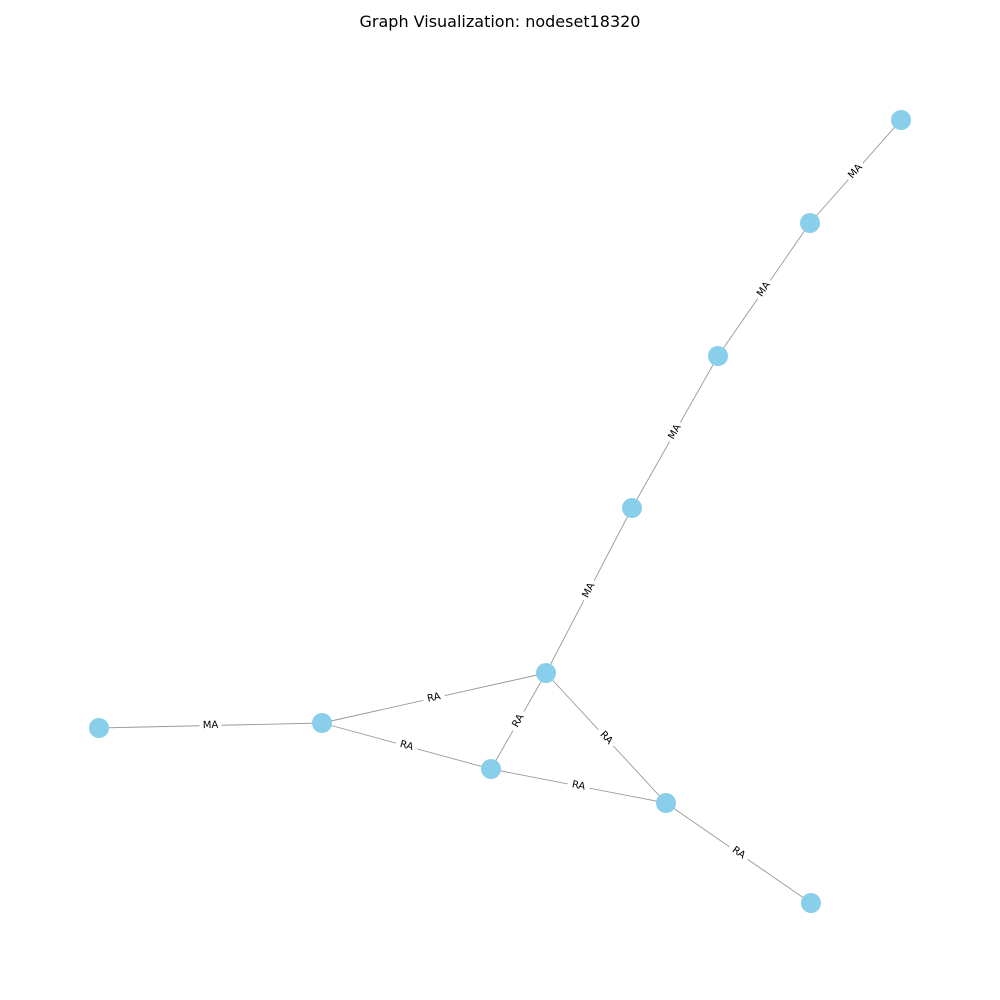 This screenshot has width=1000, height=1000. I want to click on edge-label-text: MA, so click(211, 725).